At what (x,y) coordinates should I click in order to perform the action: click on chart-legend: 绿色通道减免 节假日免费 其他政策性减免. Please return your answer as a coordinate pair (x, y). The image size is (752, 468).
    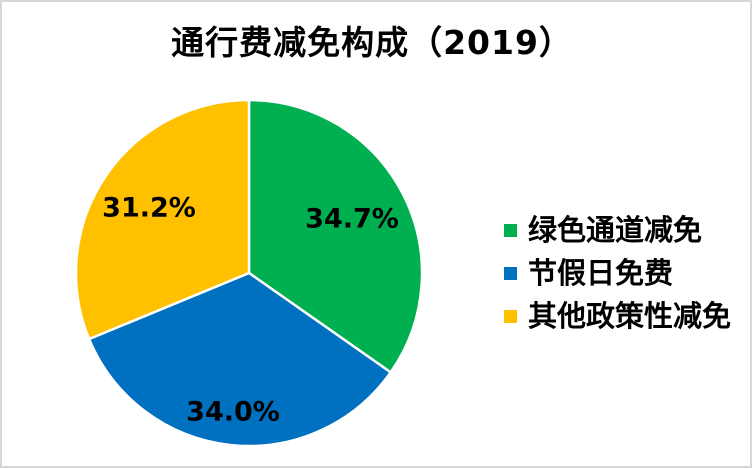
    Looking at the image, I should click on (618, 278).